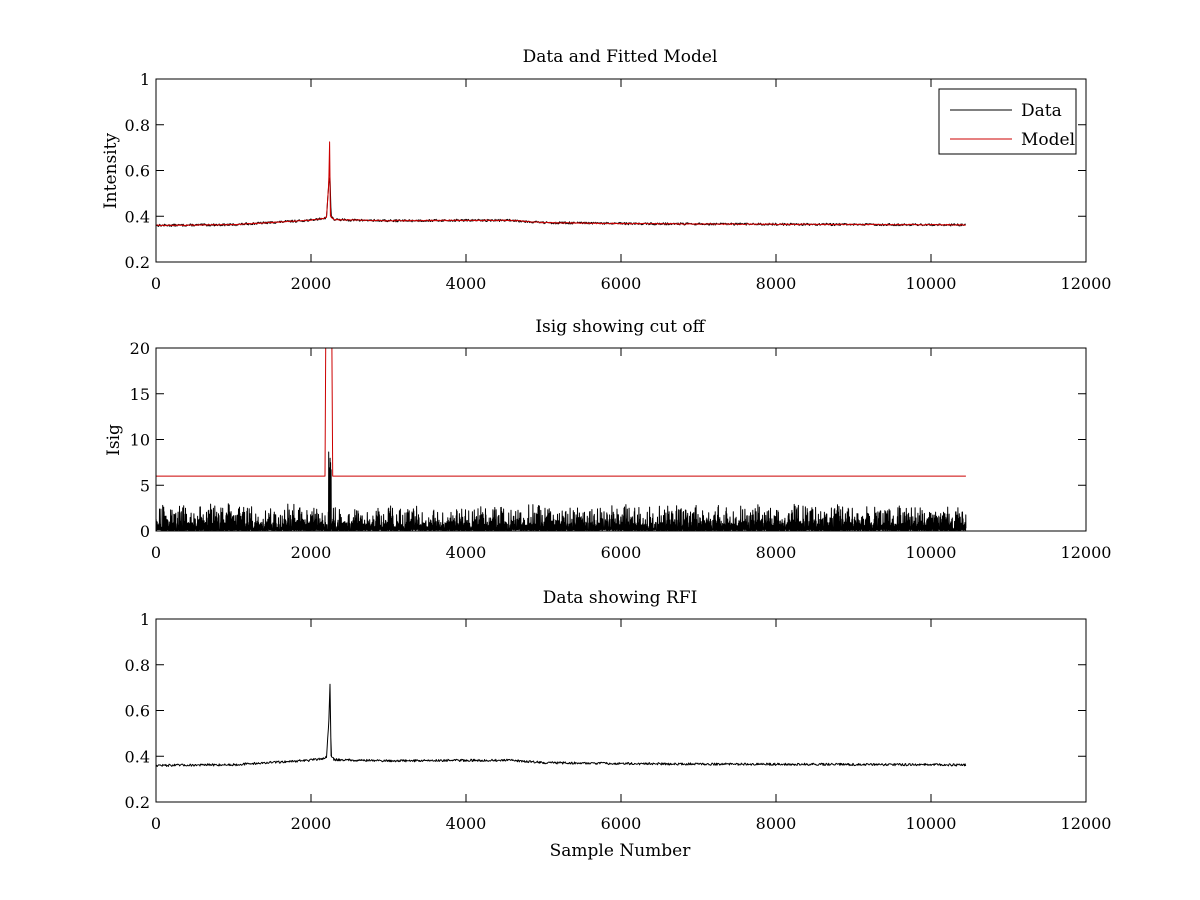 The height and width of the screenshot is (900, 1200). What do you see at coordinates (620, 598) in the screenshot?
I see `axes-title: Data showing RFI` at bounding box center [620, 598].